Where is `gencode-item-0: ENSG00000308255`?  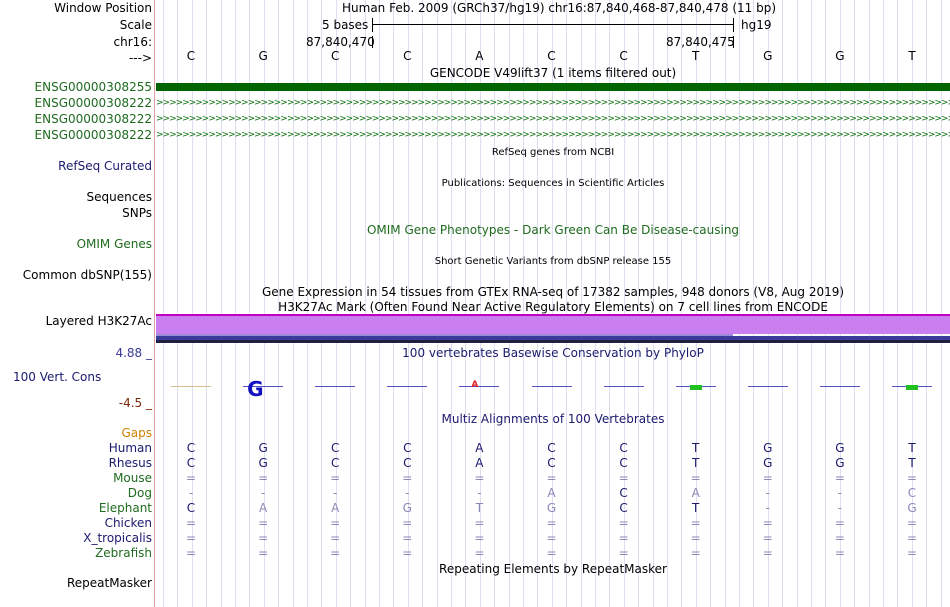 gencode-item-0: ENSG00000308255 is located at coordinates (93, 87).